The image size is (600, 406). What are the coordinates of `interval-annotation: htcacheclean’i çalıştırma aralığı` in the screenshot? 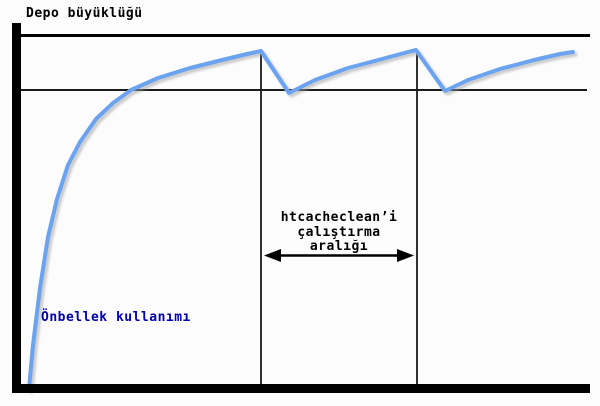 It's located at (339, 232).